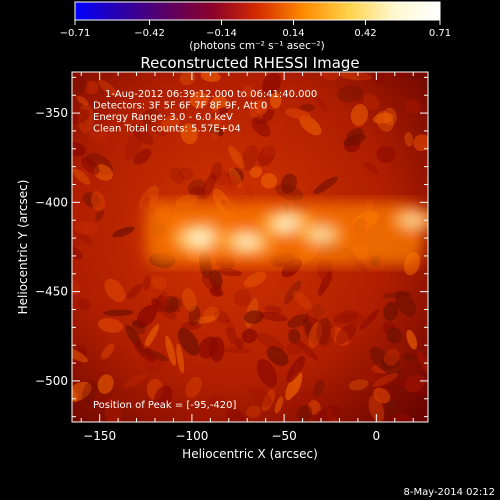 Image resolution: width=500 pixels, height=500 pixels. I want to click on colorbar-ticks: −0.71 −0.42 −0.14 0.14 0.42 0.71, so click(255, 29).